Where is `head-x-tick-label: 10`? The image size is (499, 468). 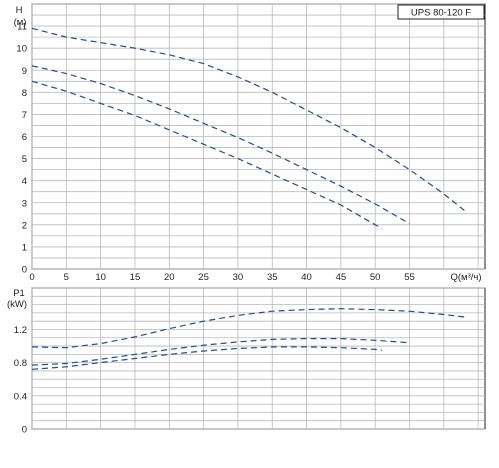
head-x-tick-label: 10 is located at coordinates (100, 277).